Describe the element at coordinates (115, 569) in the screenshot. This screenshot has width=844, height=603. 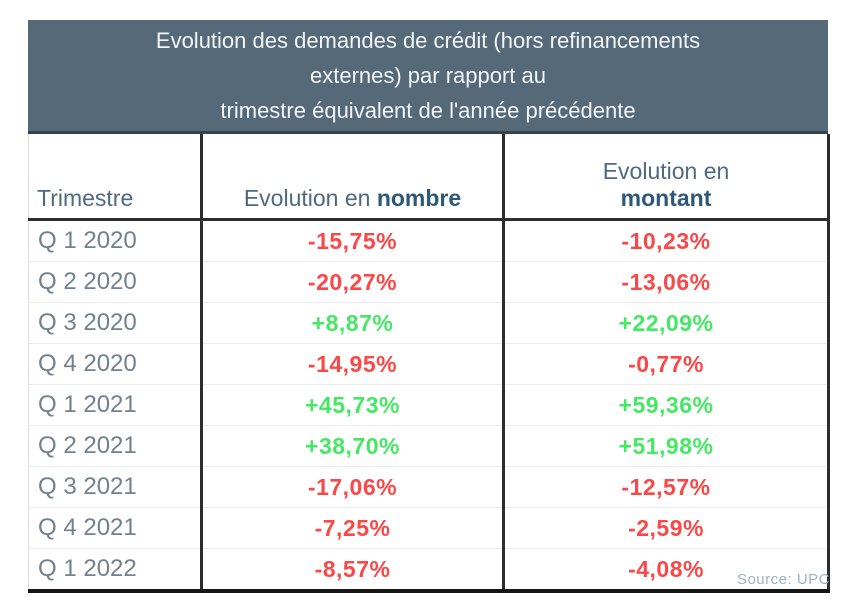
I see `quarter-cell: Q 1 2022` at that location.